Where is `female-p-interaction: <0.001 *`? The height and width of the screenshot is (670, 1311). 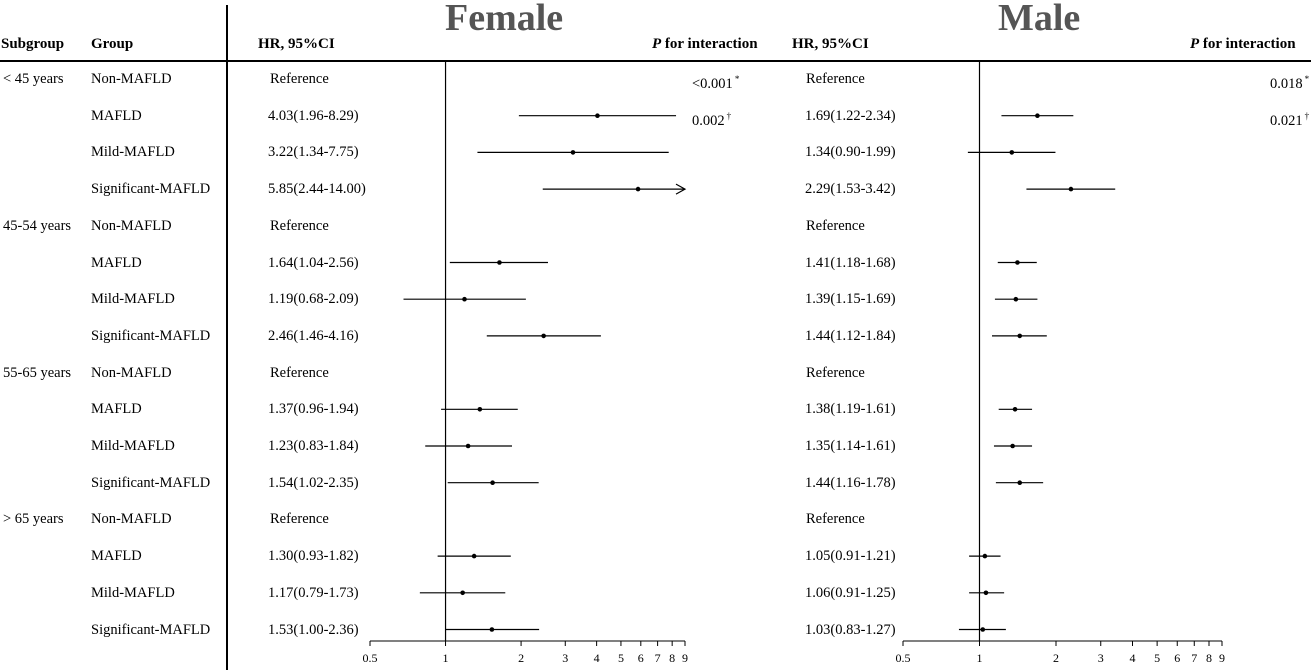 female-p-interaction: <0.001 * is located at coordinates (715, 81).